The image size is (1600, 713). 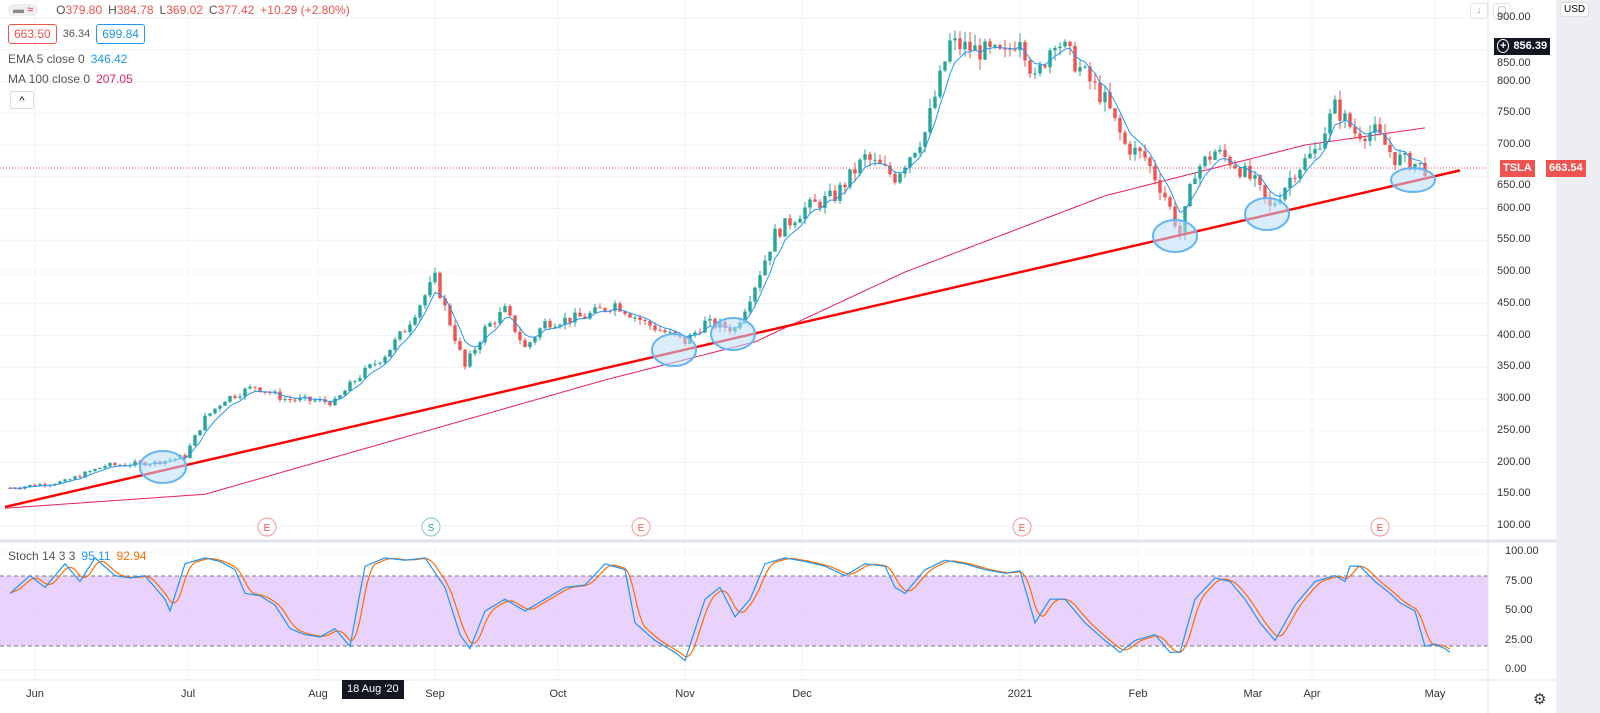 What do you see at coordinates (1503, 46) in the screenshot?
I see `plus-circle-icon: +` at bounding box center [1503, 46].